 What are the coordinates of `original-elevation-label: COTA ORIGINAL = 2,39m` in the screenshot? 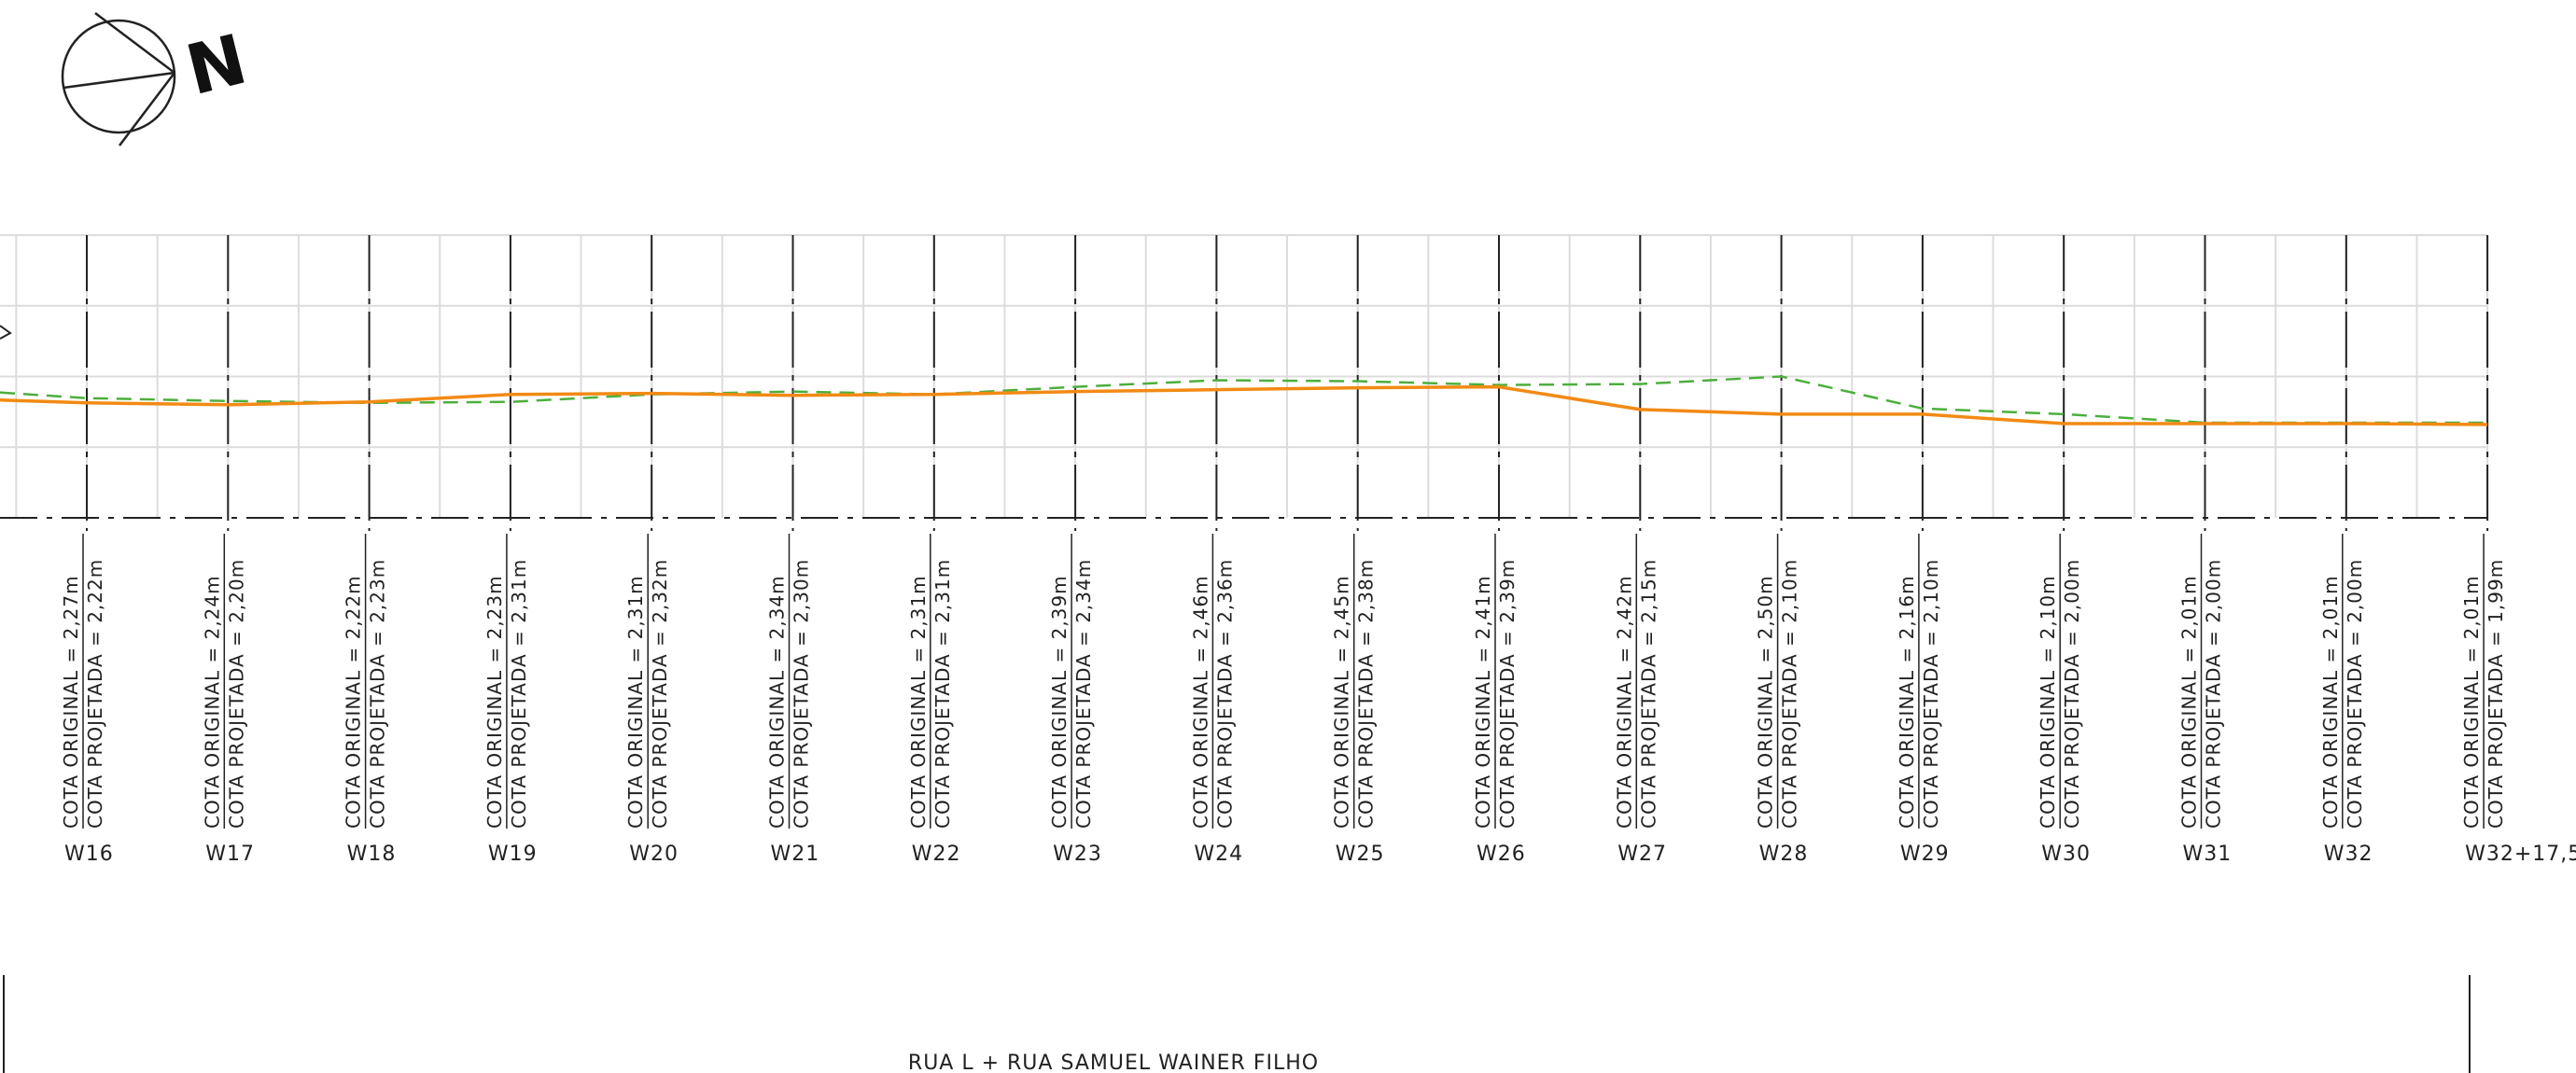 It's located at (1059, 702).